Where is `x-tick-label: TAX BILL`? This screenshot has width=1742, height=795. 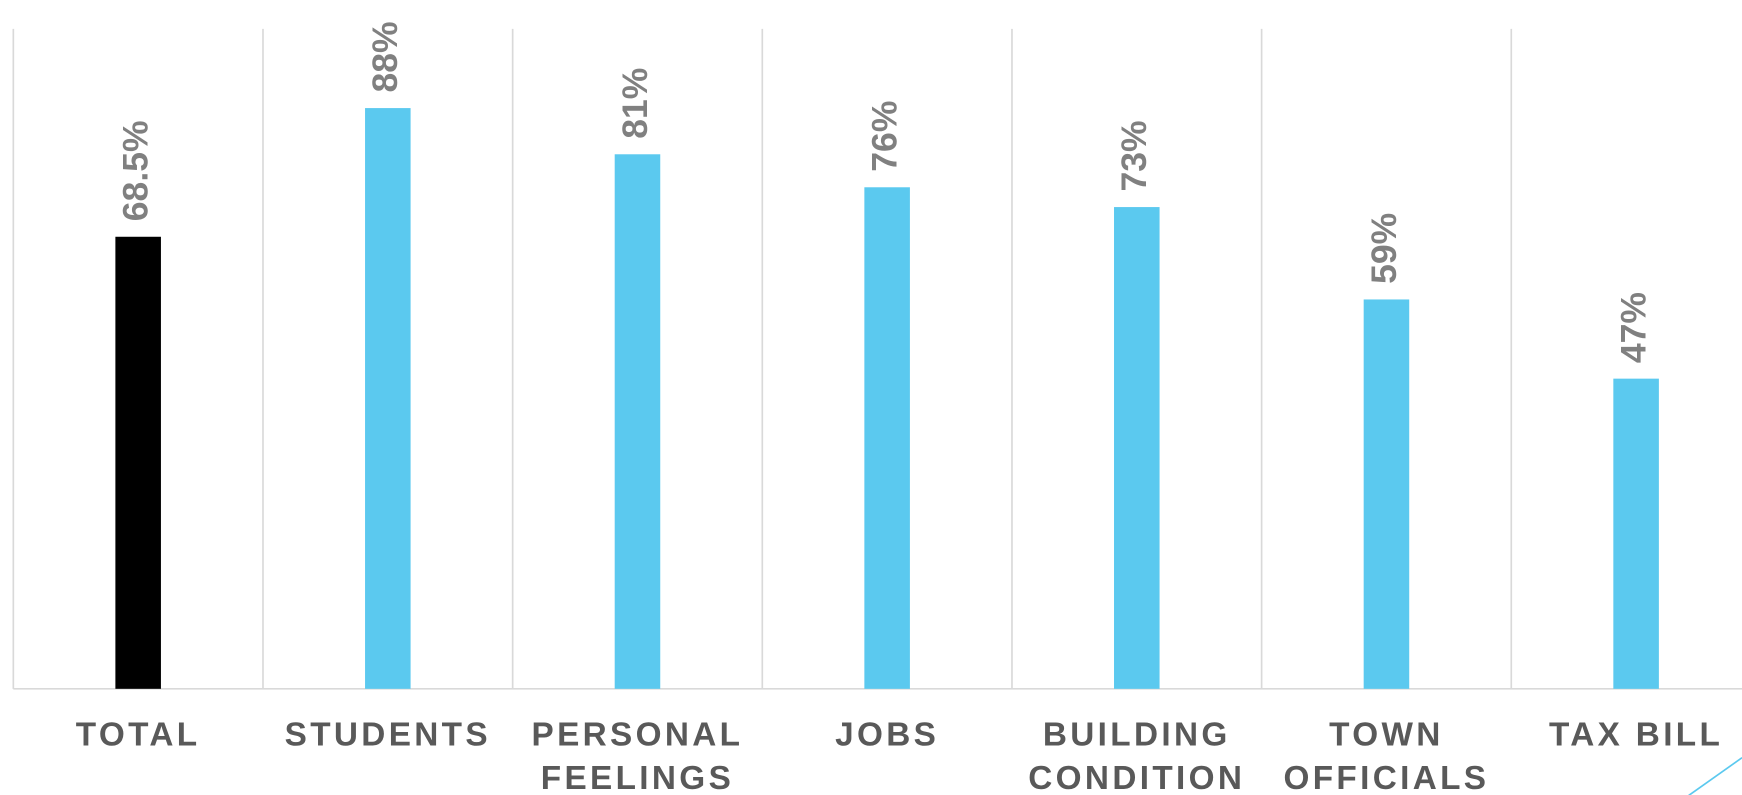
x-tick-label: TAX BILL is located at coordinates (1636, 735).